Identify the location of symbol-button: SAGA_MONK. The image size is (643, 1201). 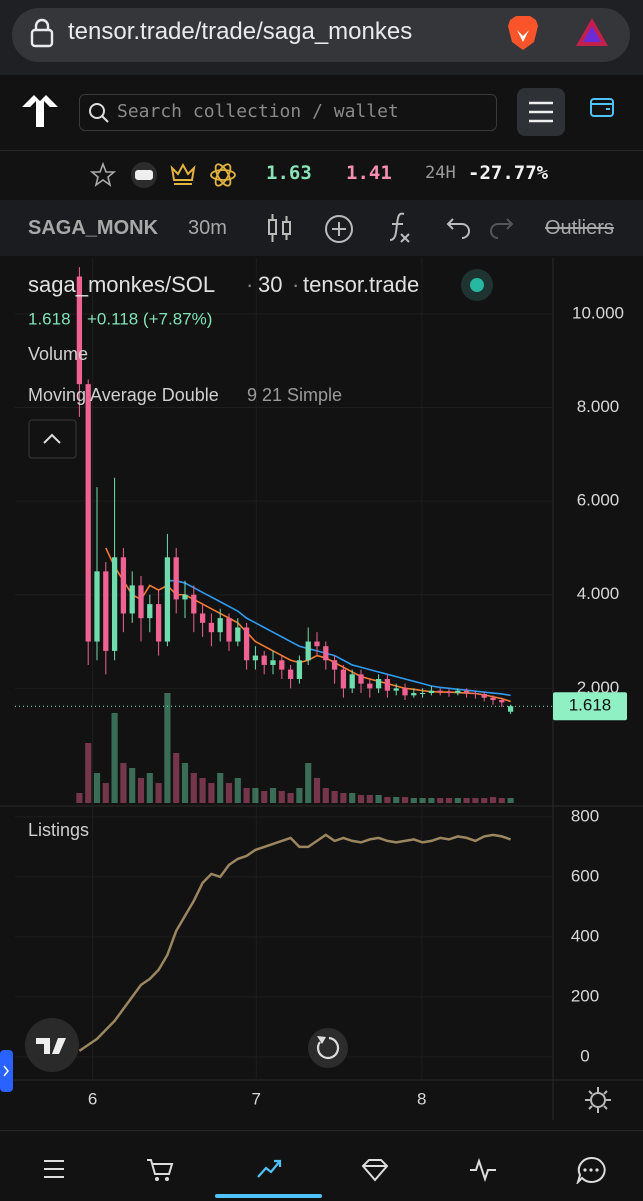
(93, 228).